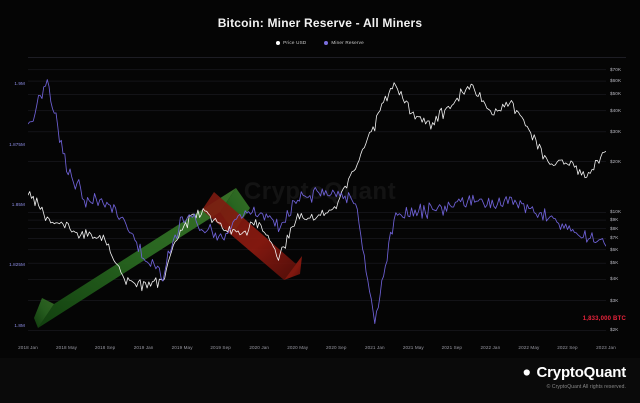 The width and height of the screenshot is (640, 403). What do you see at coordinates (614, 330) in the screenshot?
I see `y-axis-right-tick: $2K` at bounding box center [614, 330].